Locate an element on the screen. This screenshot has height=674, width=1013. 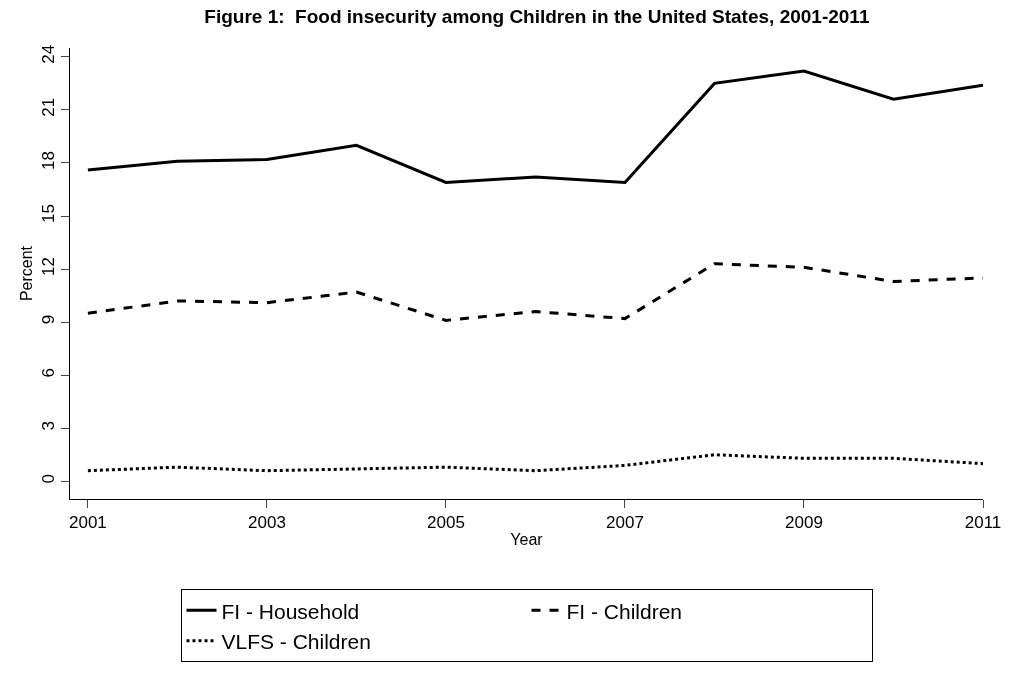
y-tick-label: 3 is located at coordinates (49, 425).